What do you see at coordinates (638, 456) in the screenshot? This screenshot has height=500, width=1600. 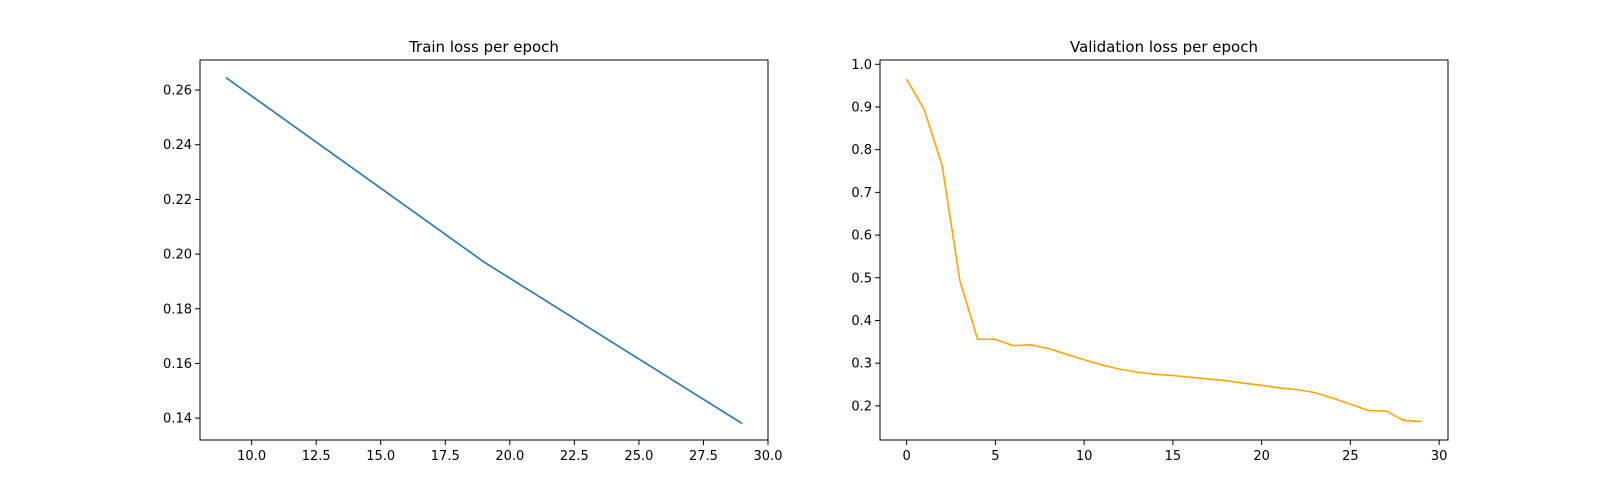 I see `train-loss-x-tick-label: 25.0` at bounding box center [638, 456].